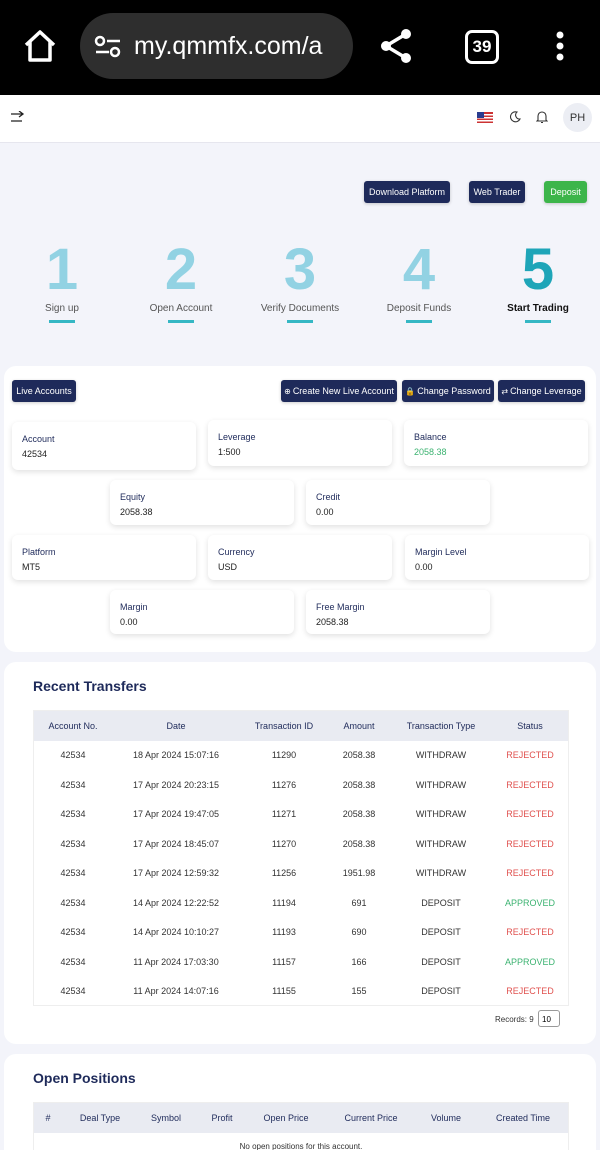  Describe the element at coordinates (31, 567) in the screenshot. I see `card-value: MT5` at that location.